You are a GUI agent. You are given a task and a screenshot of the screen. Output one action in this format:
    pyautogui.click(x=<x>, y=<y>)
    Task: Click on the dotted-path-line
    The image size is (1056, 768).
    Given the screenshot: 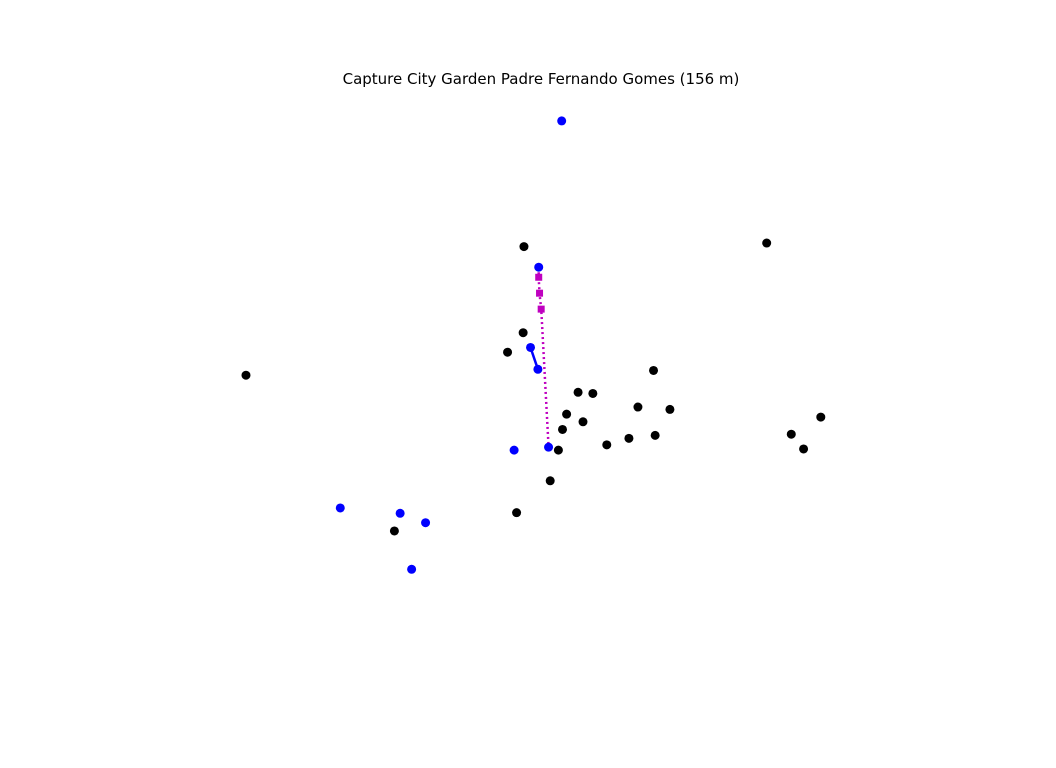 What is the action you would take?
    pyautogui.click(x=543, y=357)
    